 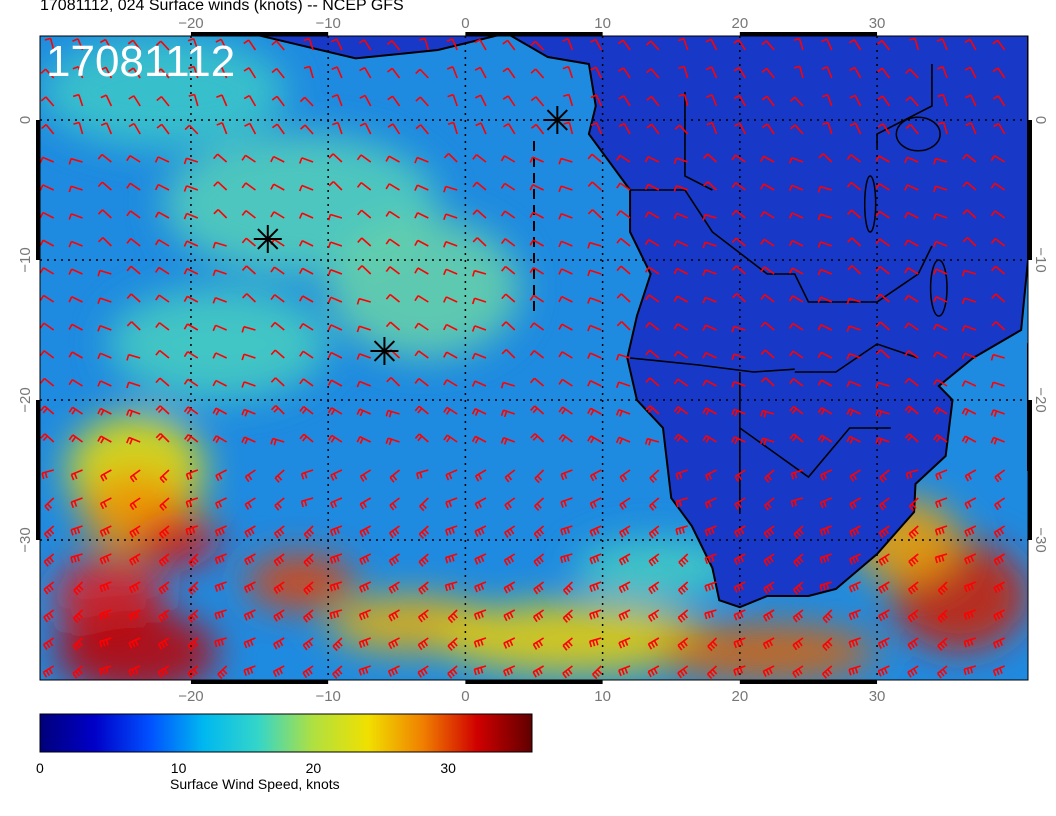 I want to click on lon-tick-label-bottom: −10, so click(x=327, y=696).